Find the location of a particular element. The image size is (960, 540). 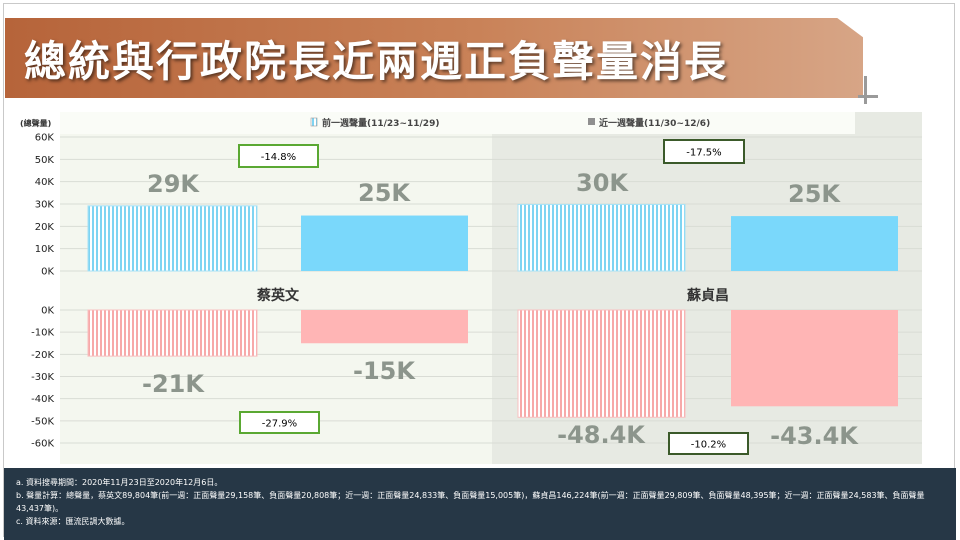

pos-change-box-1-label: -17.5% is located at coordinates (703, 153).